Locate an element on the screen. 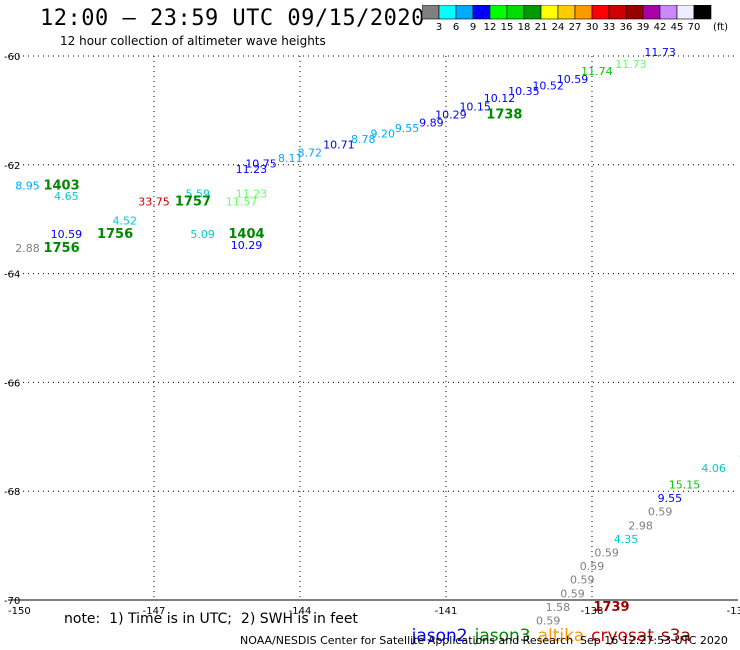 The width and height of the screenshot is (740, 650). color-scale-label: 30 is located at coordinates (592, 27).